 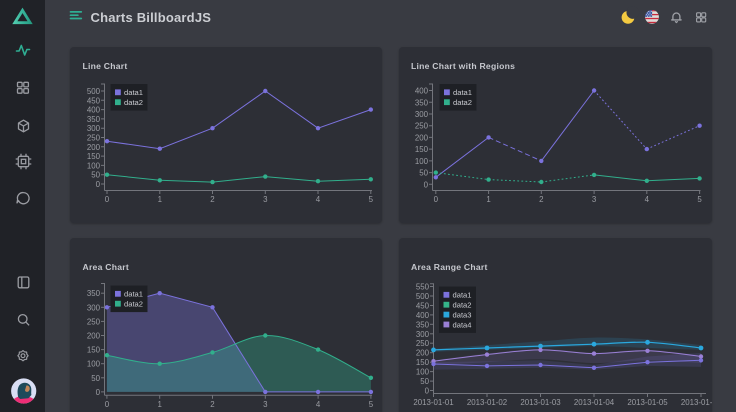 I want to click on svg-text: data3, so click(x=461, y=314).